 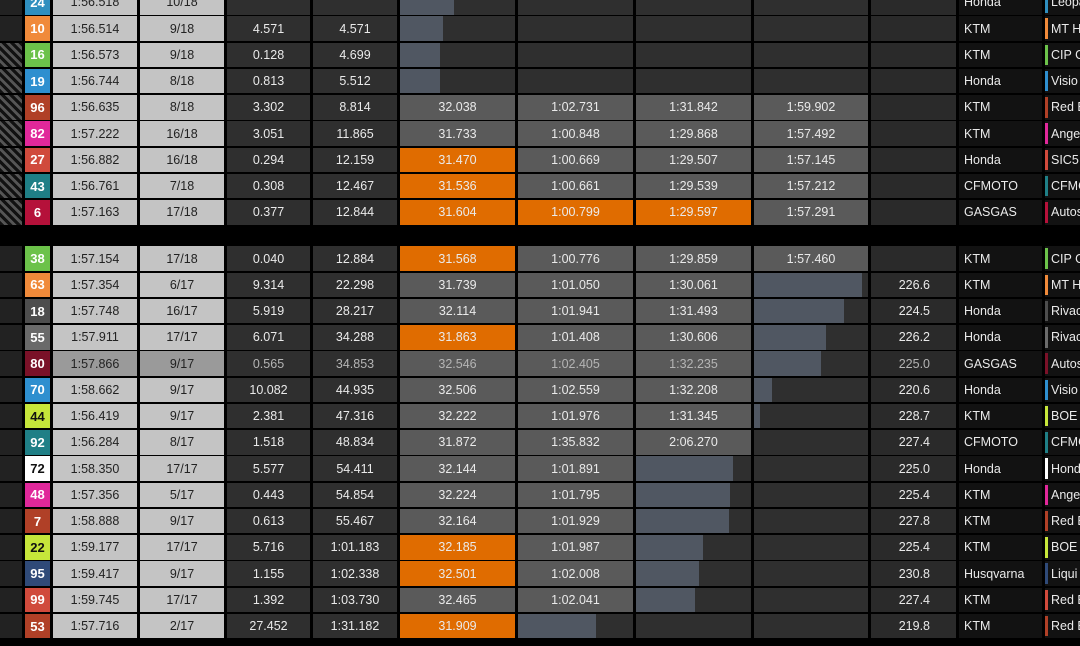 I want to click on spd-cell: 219.8, so click(x=913, y=626).